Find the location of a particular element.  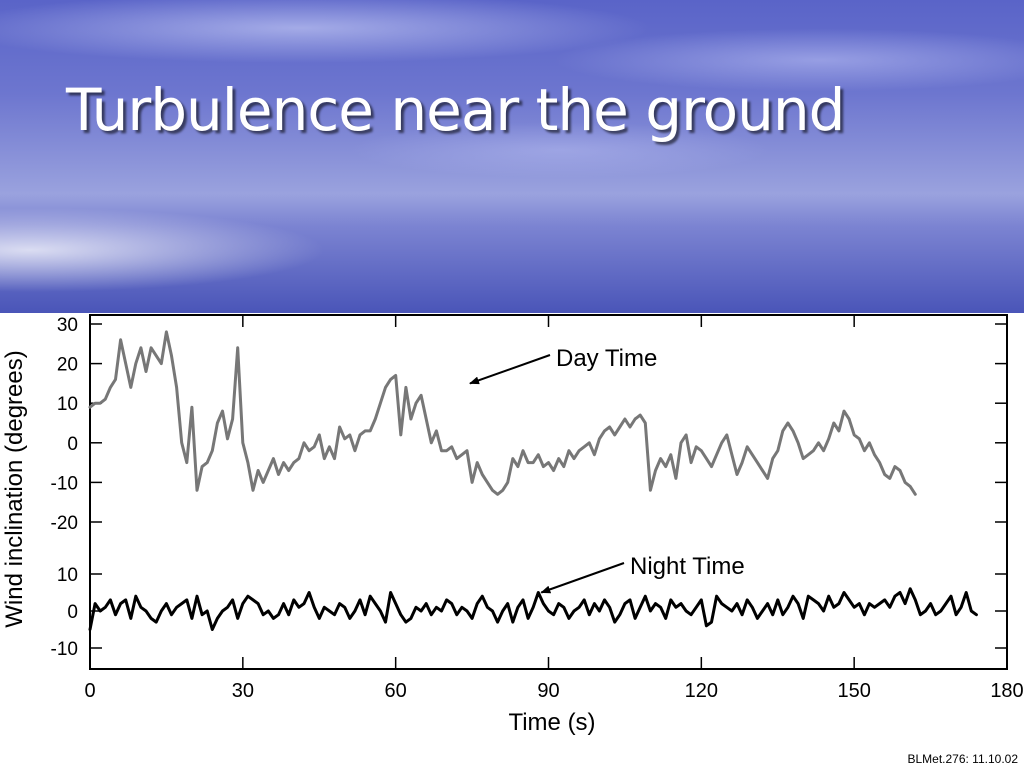

y-tick-label: -20 is located at coordinates (64, 523).